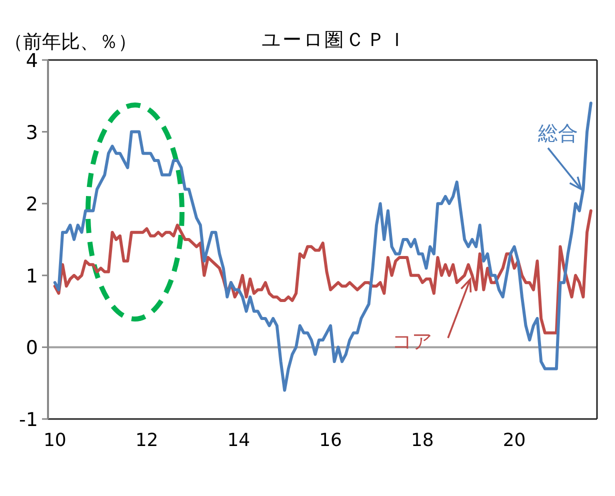  I want to click on y-axis-title: （前年比、％）, so click(70, 42).